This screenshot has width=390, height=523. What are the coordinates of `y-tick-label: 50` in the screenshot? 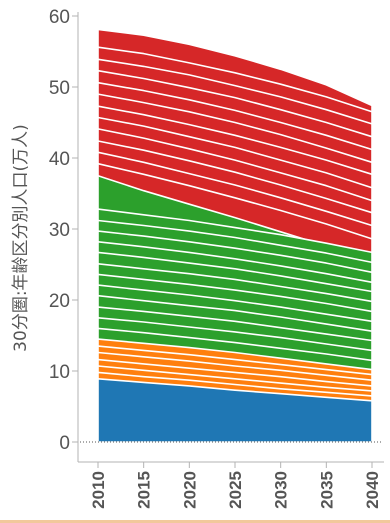 It's located at (59, 88).